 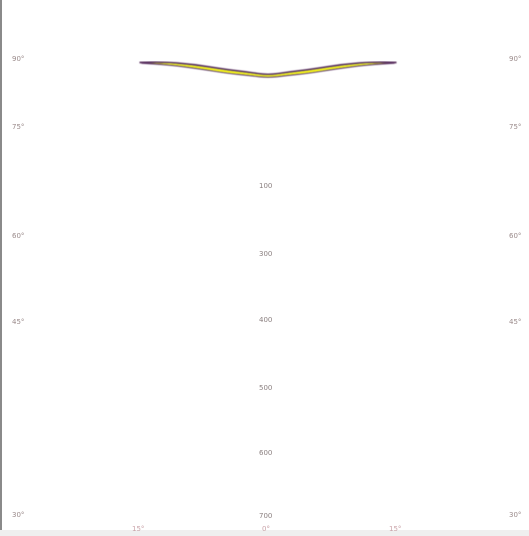 What do you see at coordinates (515, 515) in the screenshot?
I see `angle-label-right-30: 30°` at bounding box center [515, 515].